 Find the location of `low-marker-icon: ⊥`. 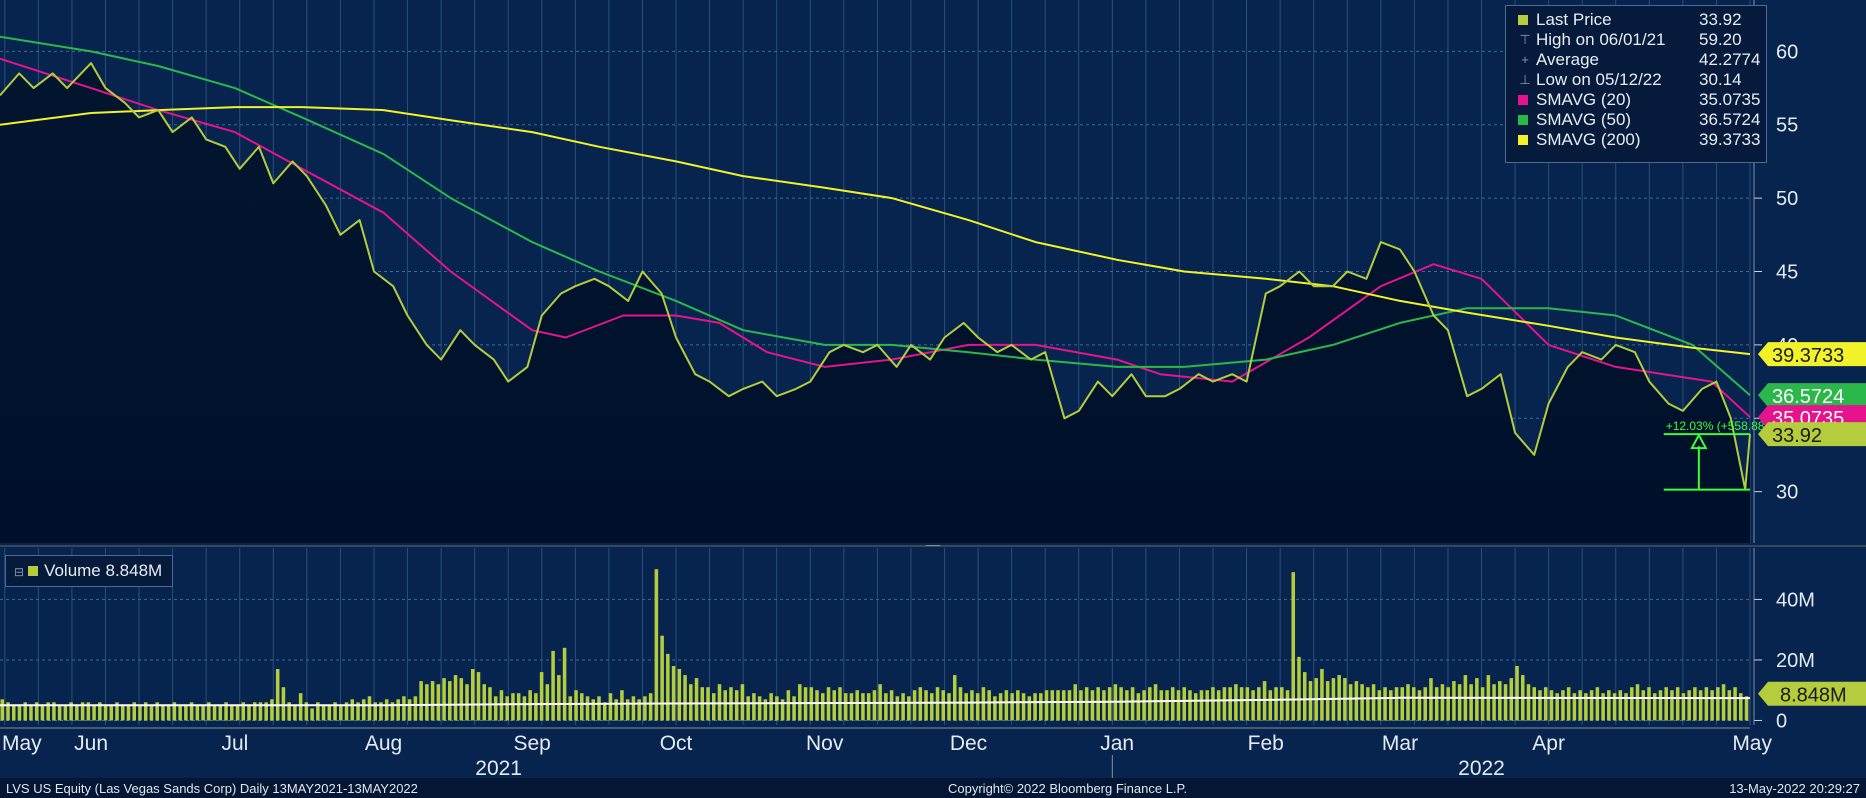

low-marker-icon: ⊥ is located at coordinates (1525, 79).